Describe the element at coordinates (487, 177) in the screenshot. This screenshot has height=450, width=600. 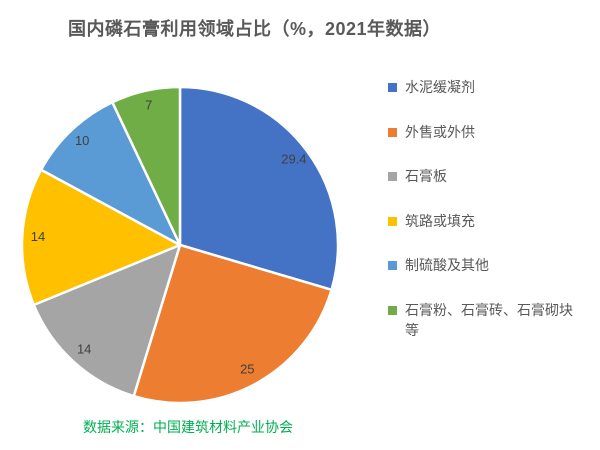
I see `legend-item-3: 石膏板` at that location.